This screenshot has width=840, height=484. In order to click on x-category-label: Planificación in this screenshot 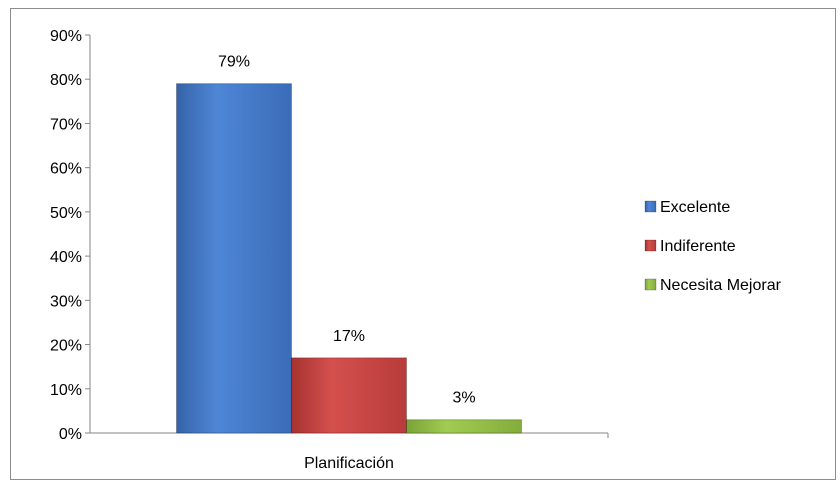, I will do `click(349, 463)`.